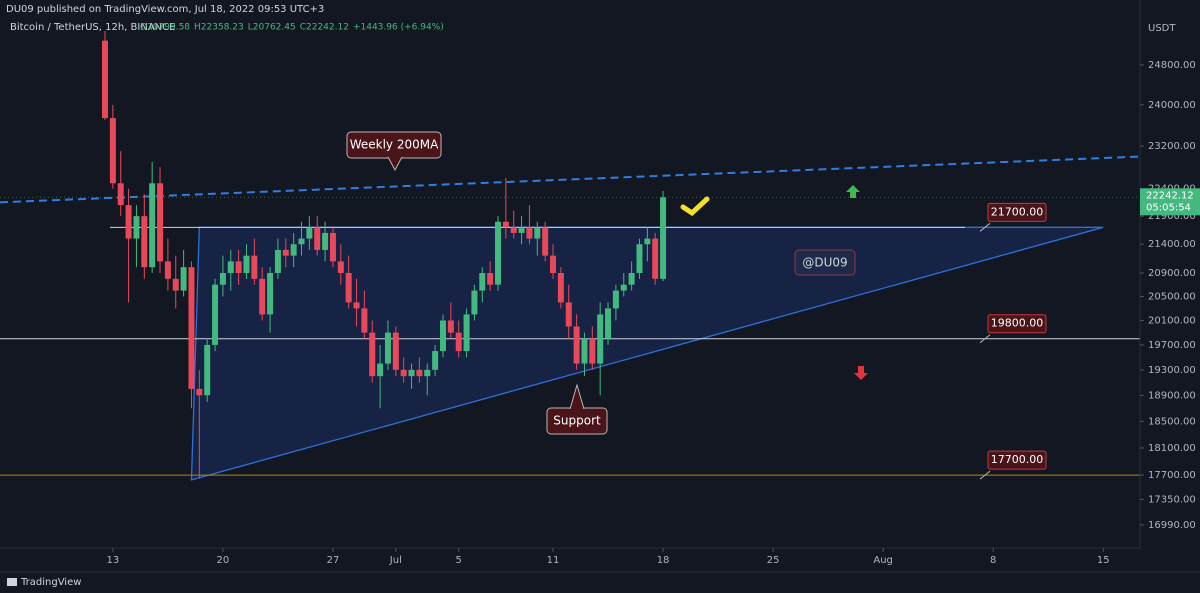 The image size is (1200, 593). What do you see at coordinates (1162, 28) in the screenshot?
I see `y-unit: USDT` at bounding box center [1162, 28].